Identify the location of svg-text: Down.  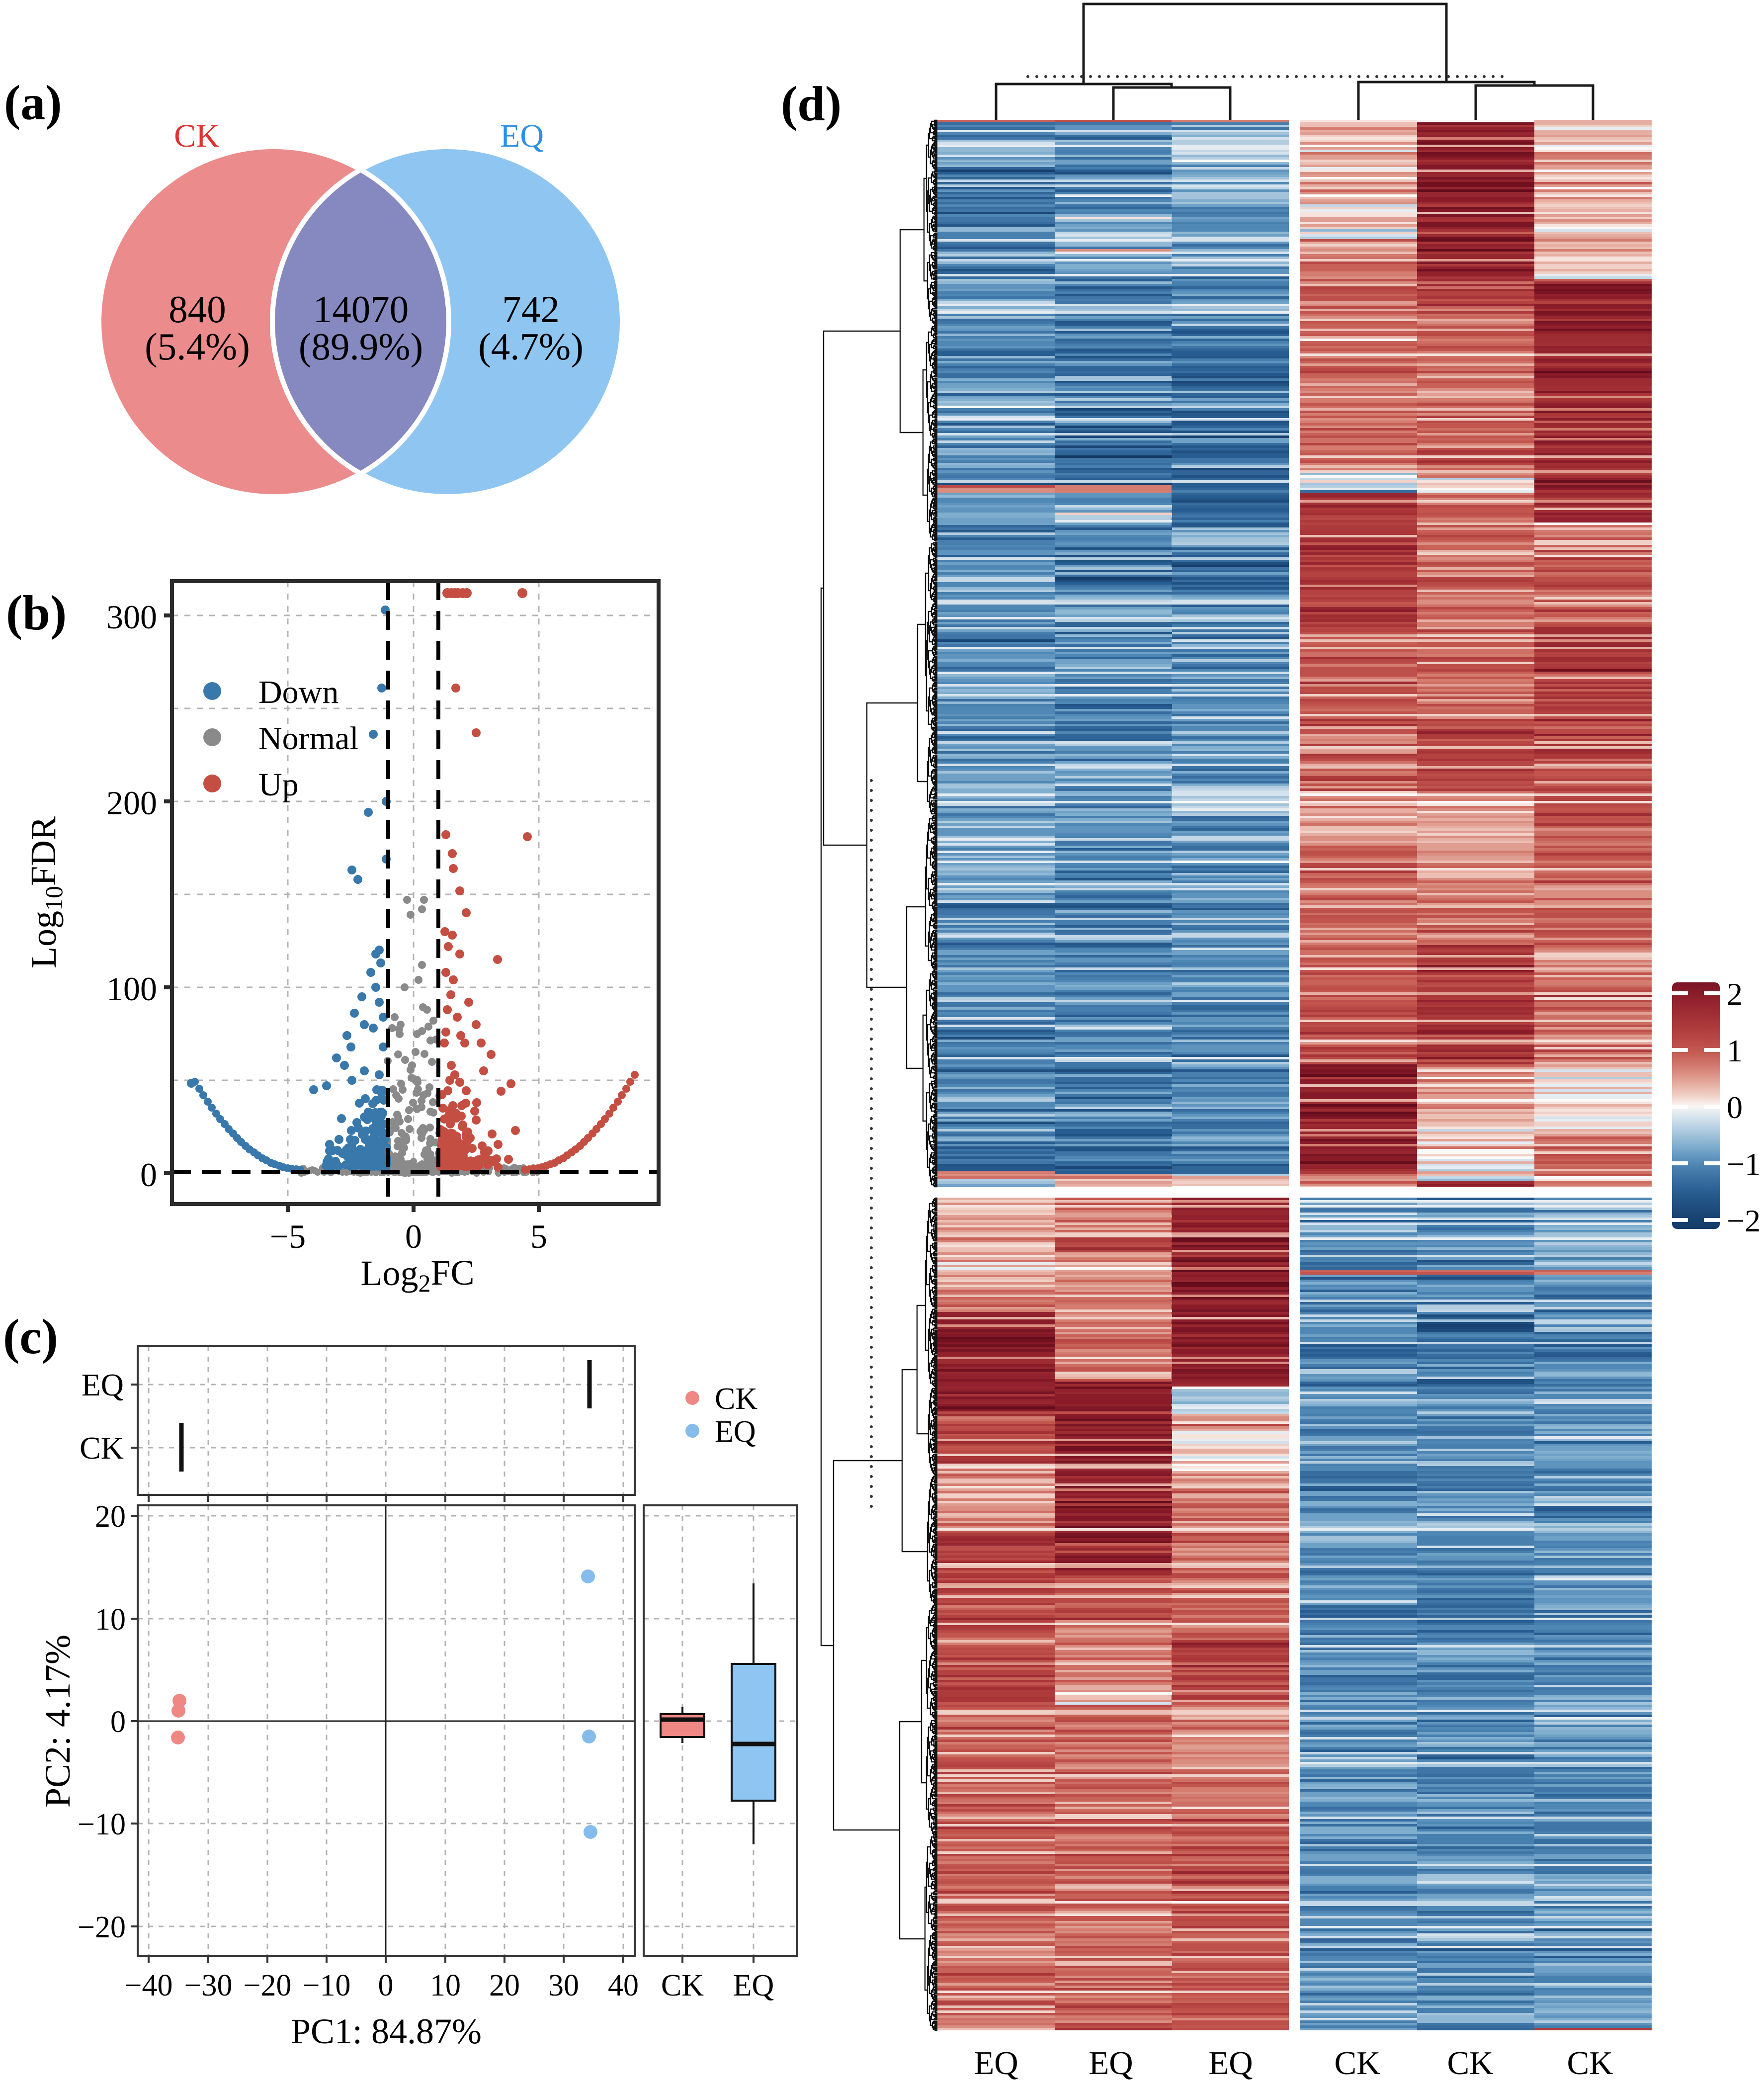
(298, 692).